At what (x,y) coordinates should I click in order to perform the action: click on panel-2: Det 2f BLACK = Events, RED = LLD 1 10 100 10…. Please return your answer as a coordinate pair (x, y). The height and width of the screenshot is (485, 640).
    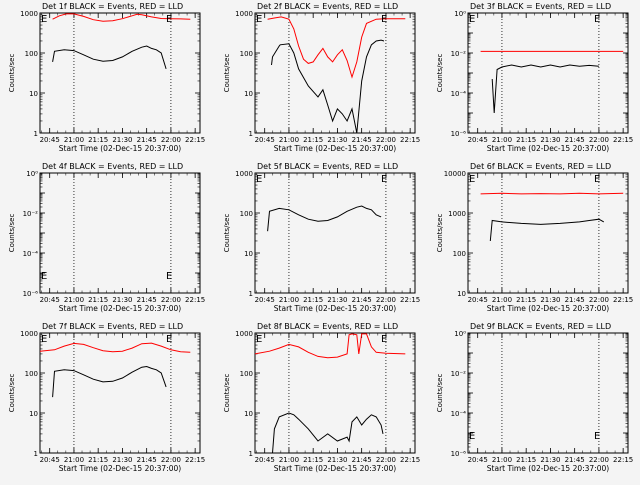
    Looking at the image, I should click on (321, 77).